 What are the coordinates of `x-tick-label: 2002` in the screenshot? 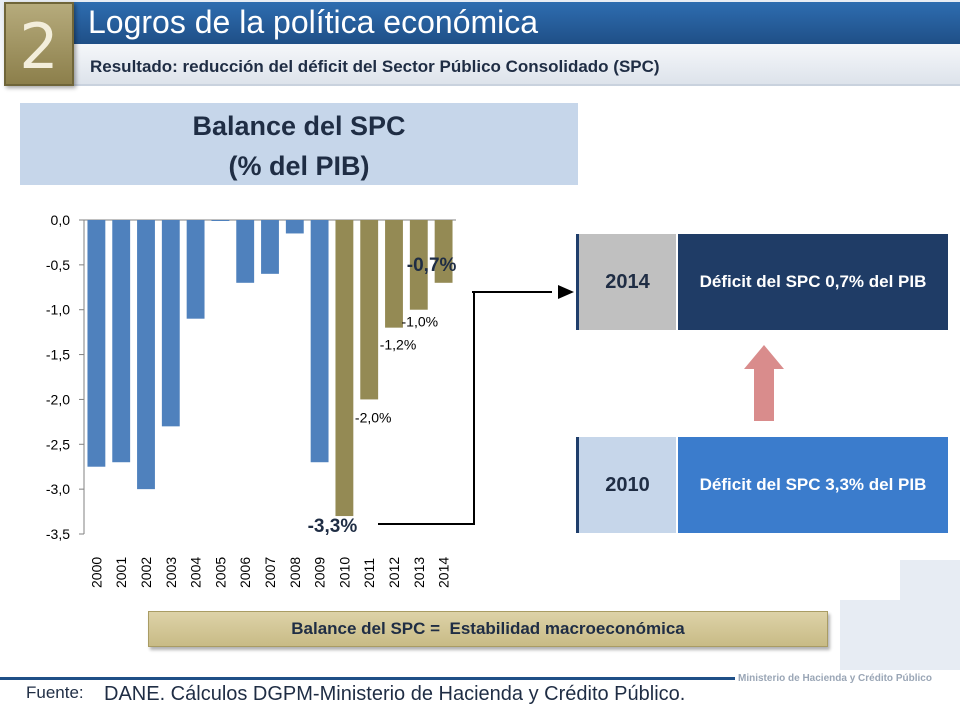 It's located at (146, 572).